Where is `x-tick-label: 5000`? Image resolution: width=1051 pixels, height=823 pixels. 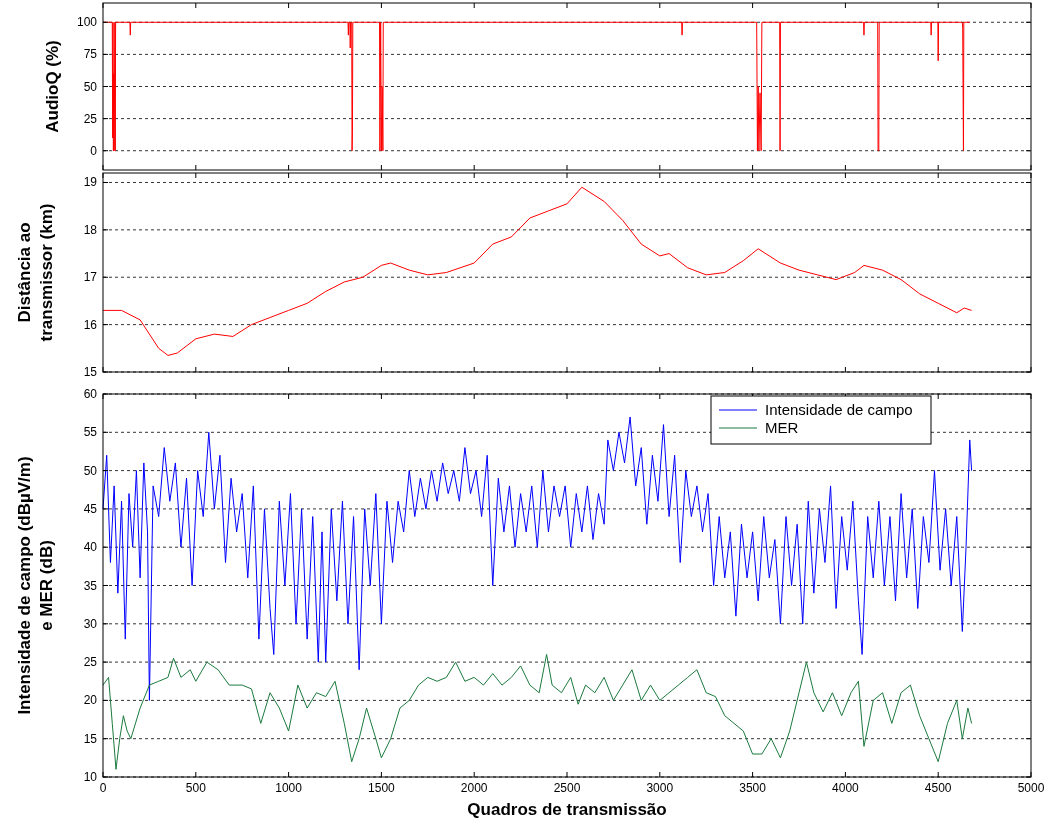
x-tick-label: 5000 is located at coordinates (1031, 788).